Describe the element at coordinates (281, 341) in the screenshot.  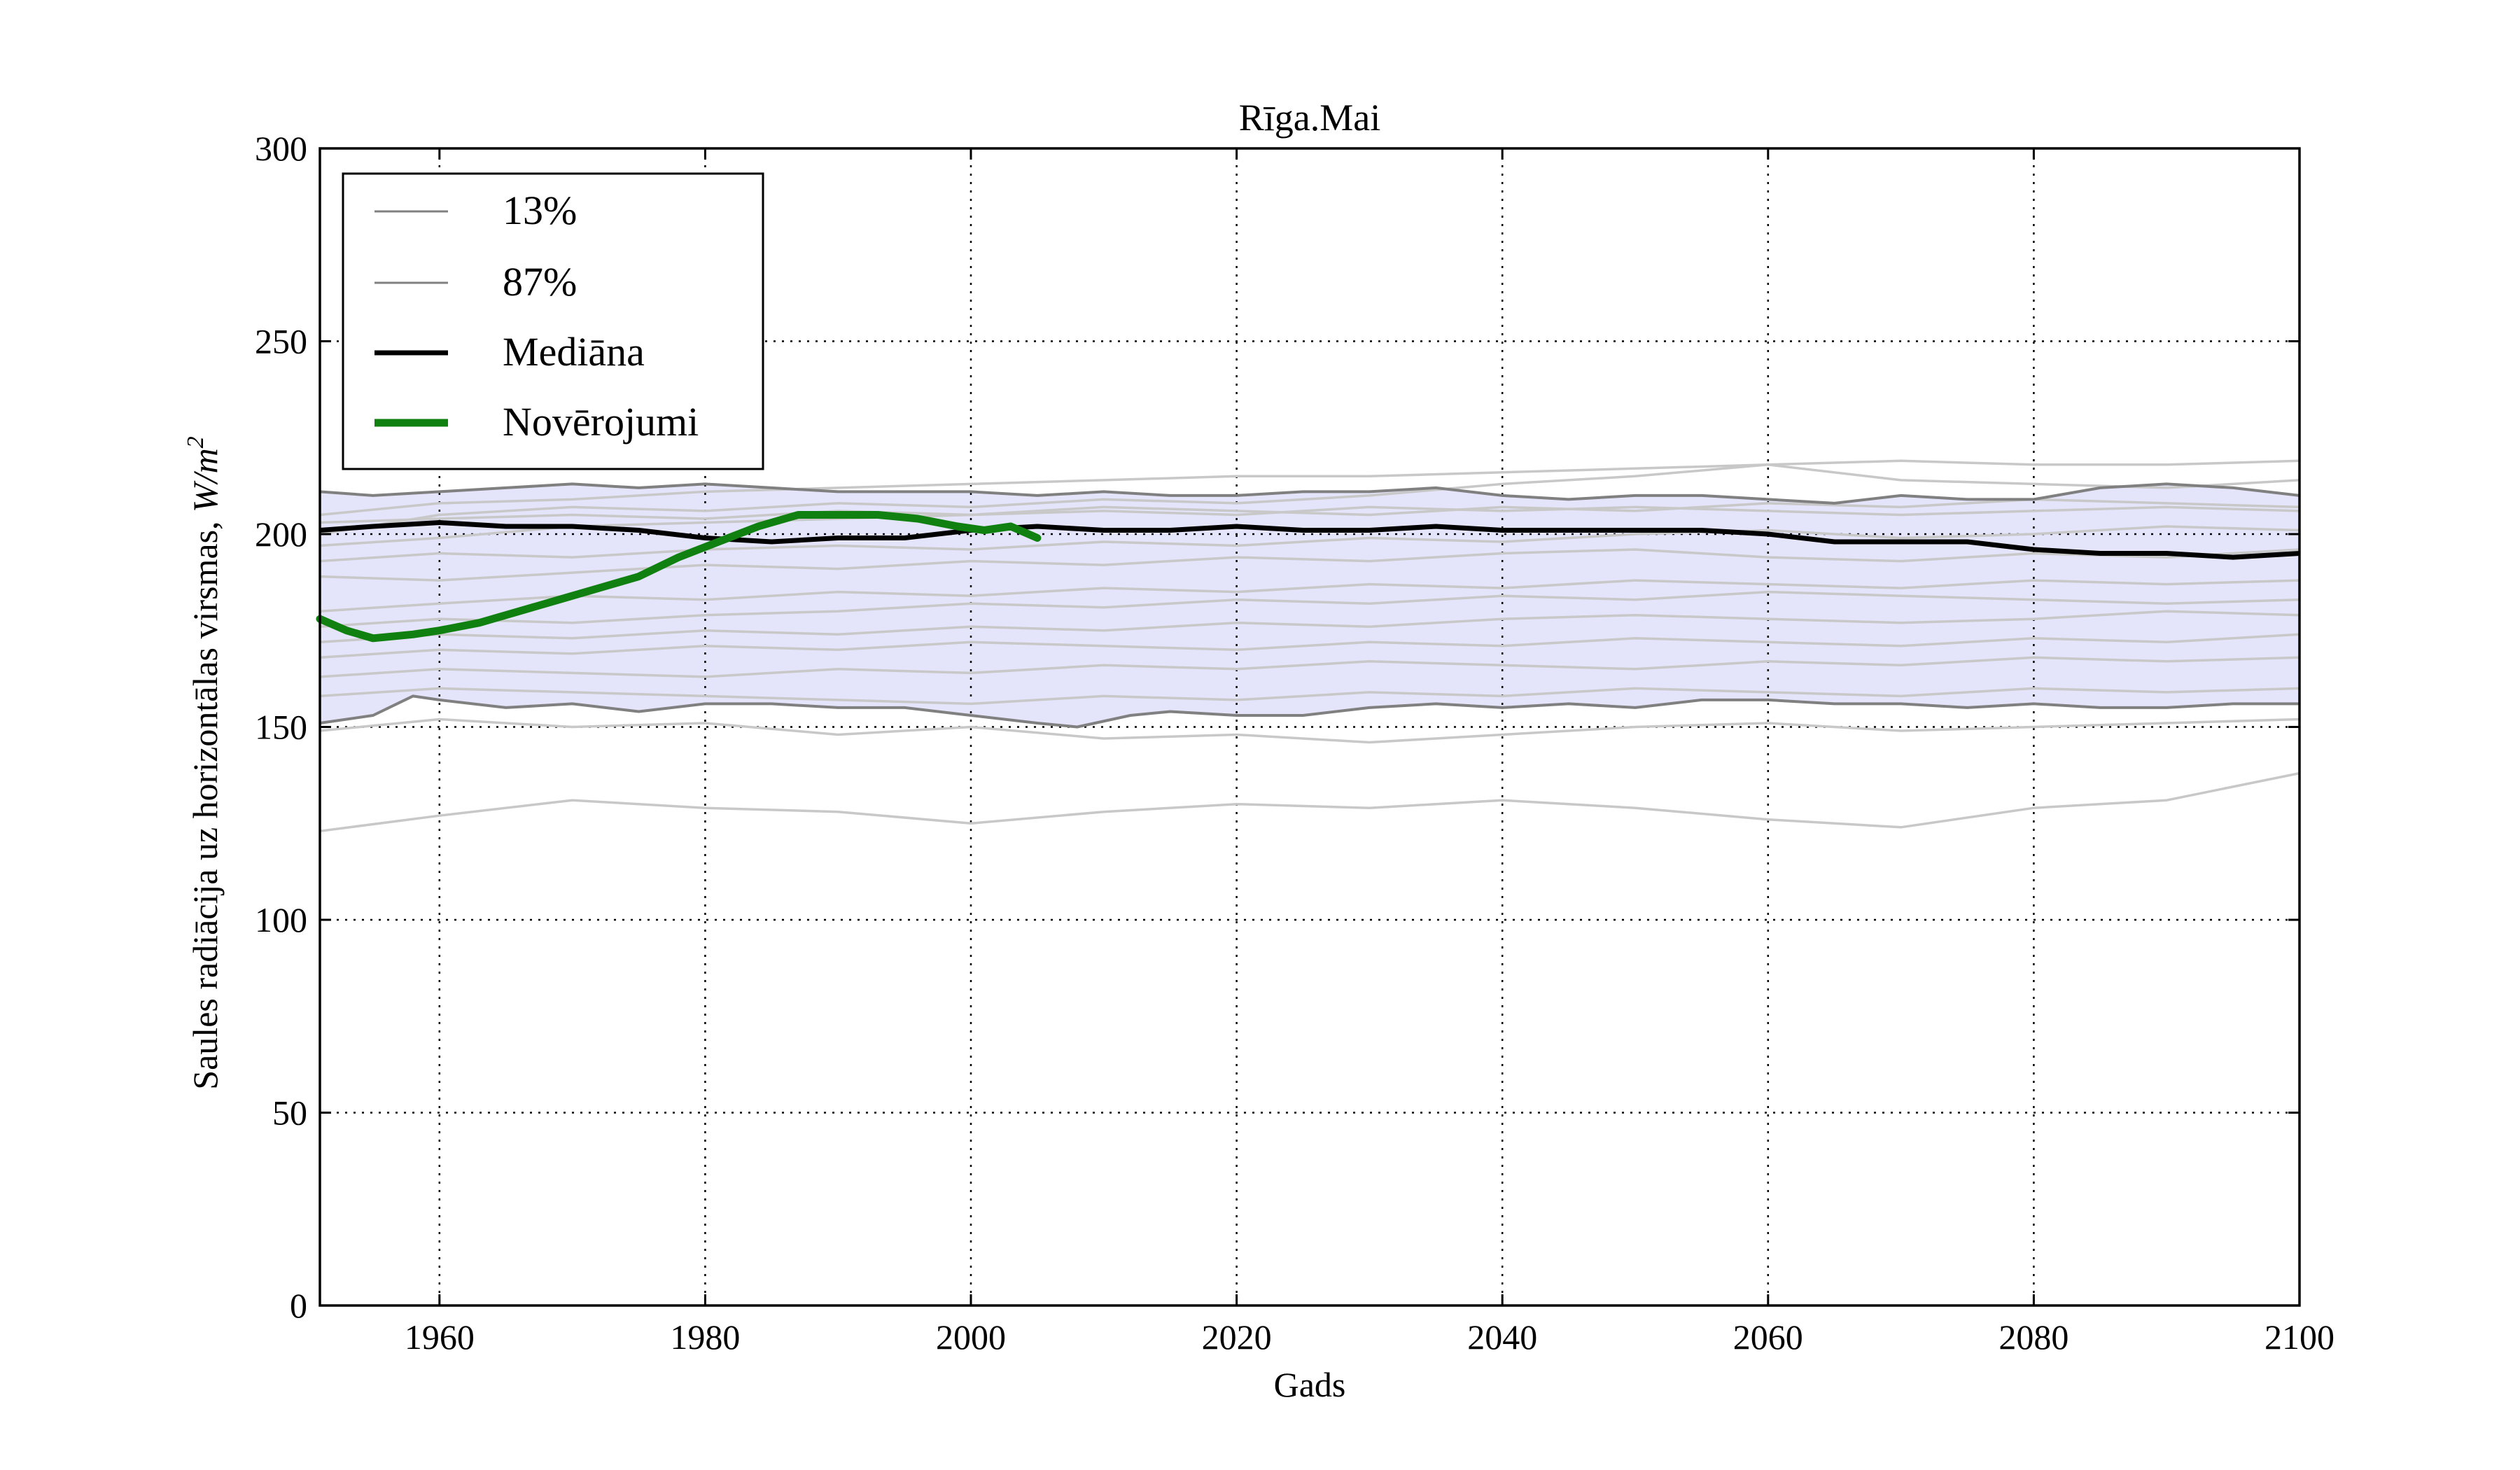
I see `y-tick-label: 250` at that location.